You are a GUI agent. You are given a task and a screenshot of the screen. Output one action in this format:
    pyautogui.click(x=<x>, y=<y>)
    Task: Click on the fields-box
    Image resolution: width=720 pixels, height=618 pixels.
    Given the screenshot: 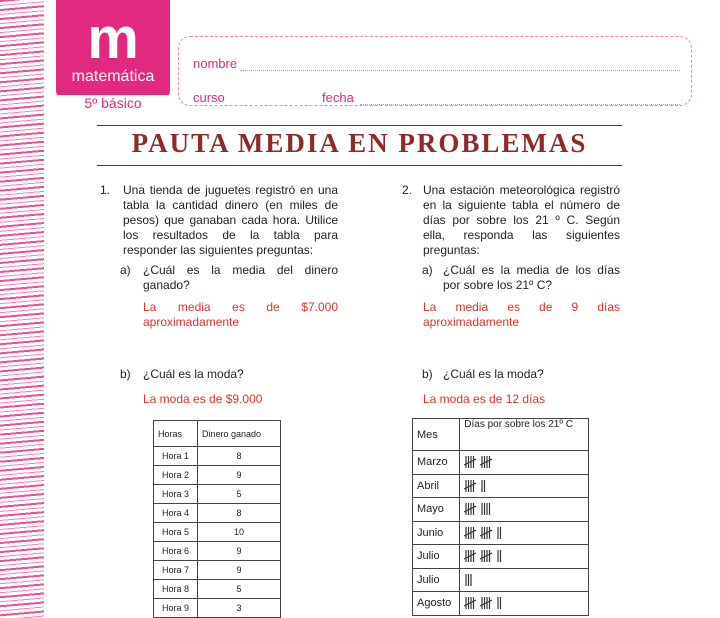 What is the action you would take?
    pyautogui.click(x=435, y=71)
    